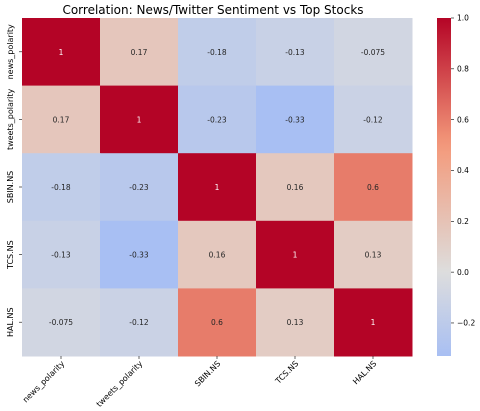 The height and width of the screenshot is (411, 480). What do you see at coordinates (10, 255) in the screenshot?
I see `y-tick-label: TCS.NS` at bounding box center [10, 255].